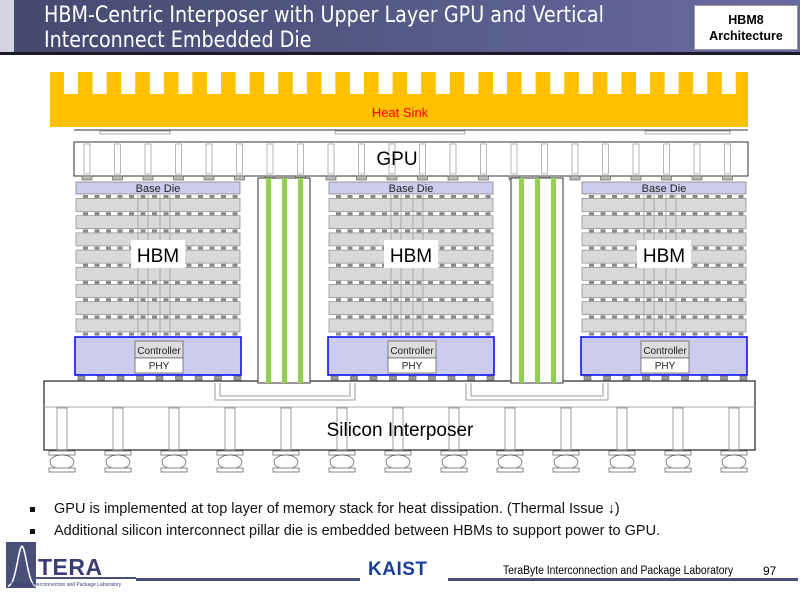 This screenshot has height=600, width=800. What do you see at coordinates (687, 132) in the screenshot?
I see `thermal-interface-pad` at bounding box center [687, 132].